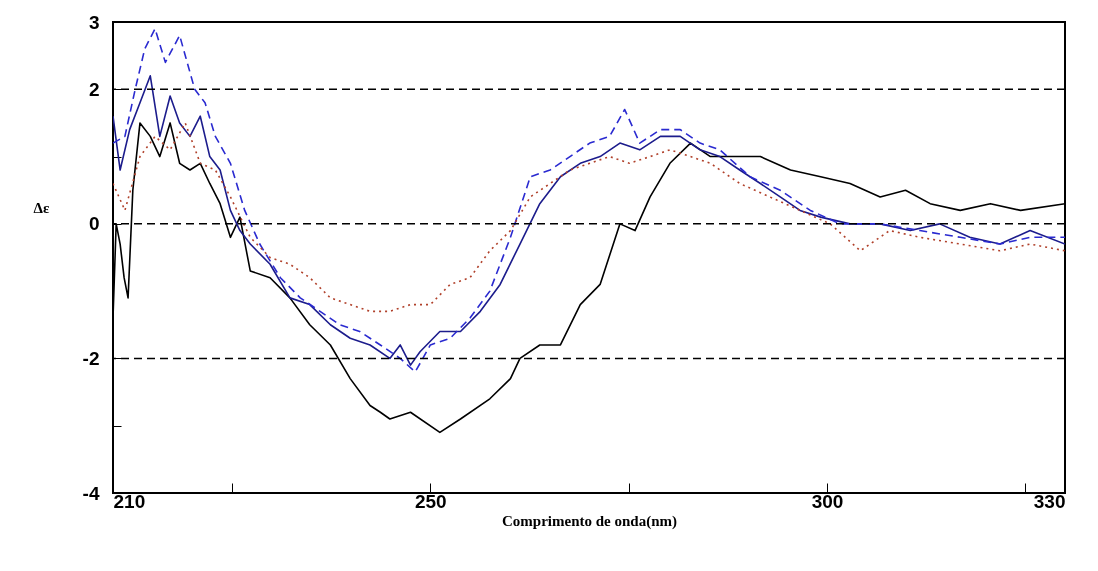 This screenshot has height=571, width=1098. What do you see at coordinates (430, 501) in the screenshot?
I see `x-tick-label: 250` at bounding box center [430, 501].